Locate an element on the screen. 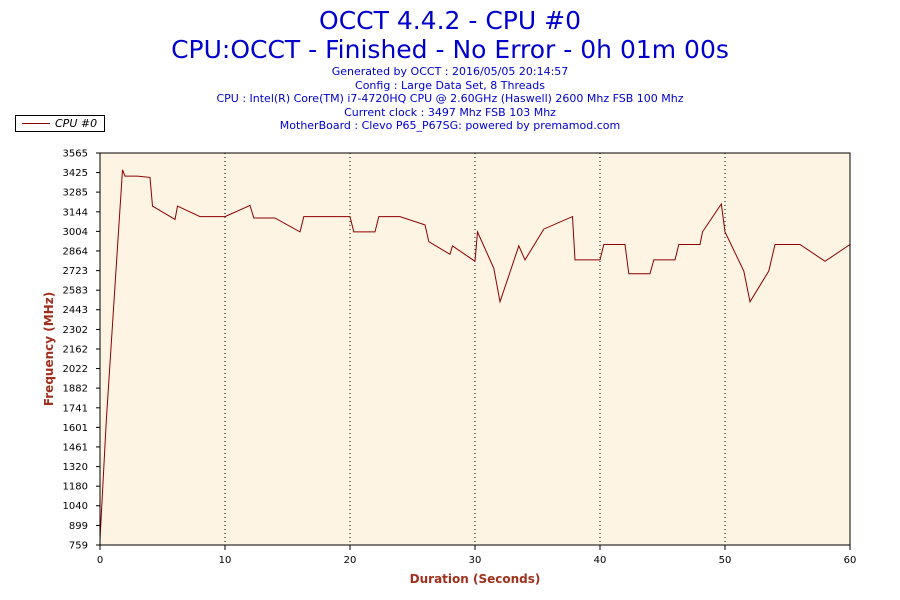 This screenshot has height=600, width=900. y-tick-label: 1461 is located at coordinates (75, 447).